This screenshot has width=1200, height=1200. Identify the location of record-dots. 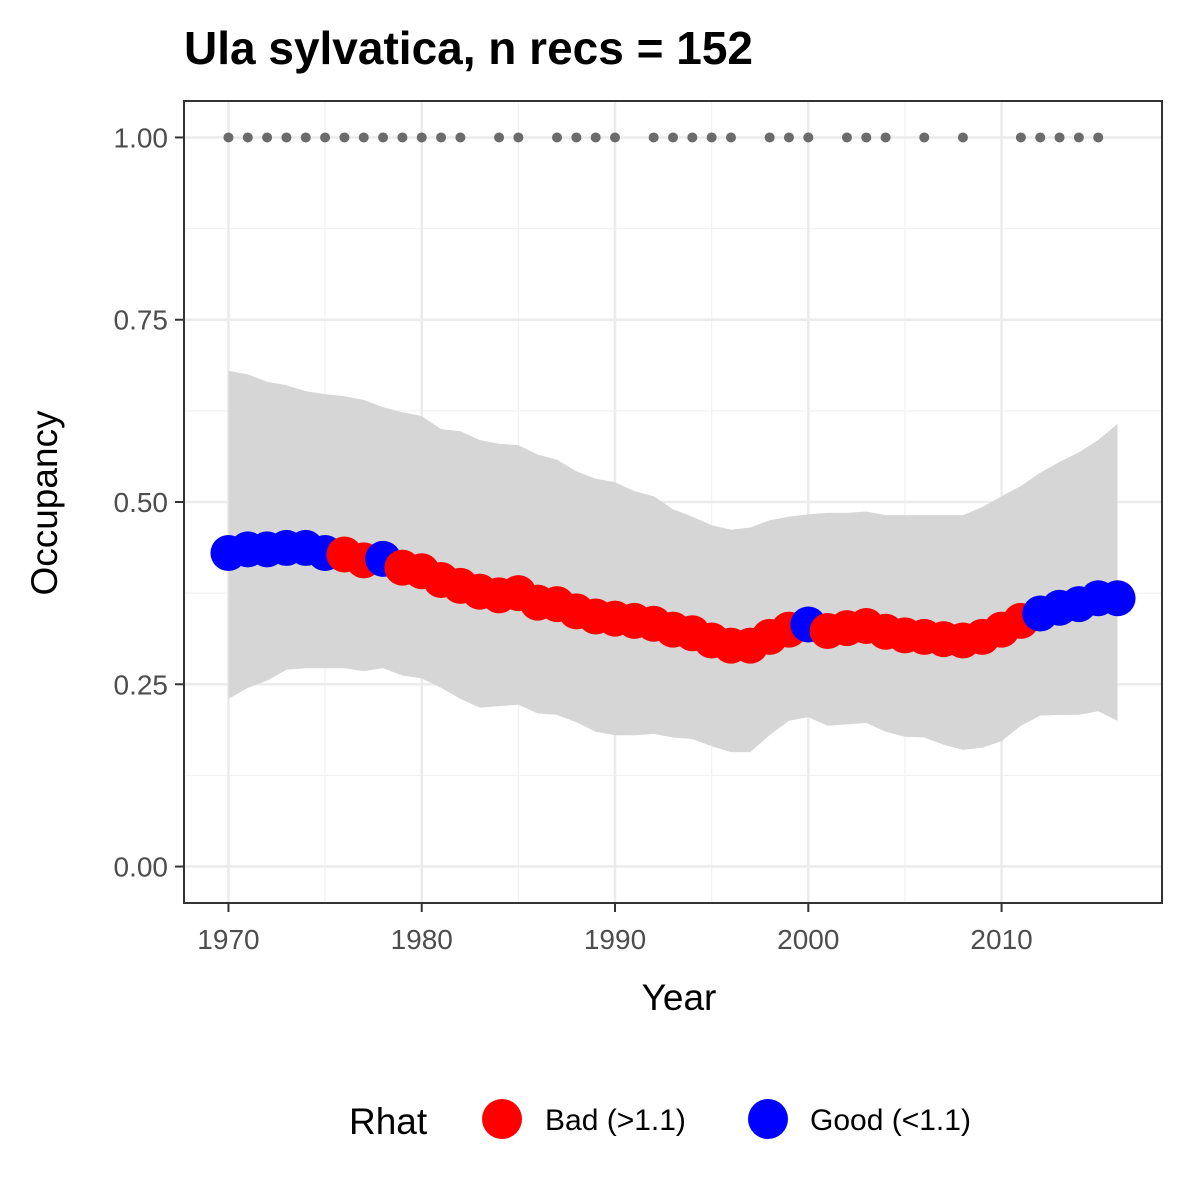
(663, 137).